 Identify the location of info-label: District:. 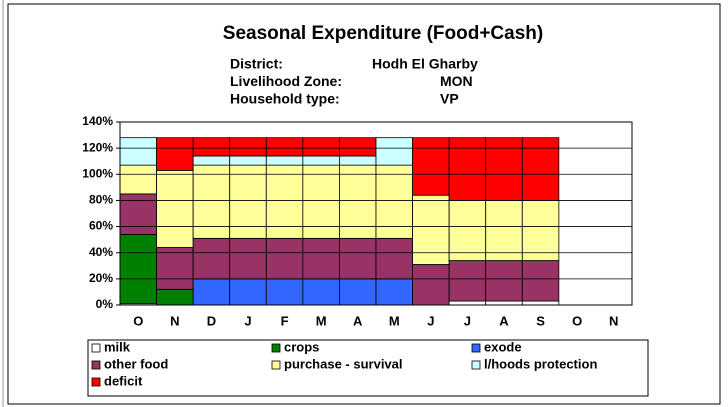
(256, 64).